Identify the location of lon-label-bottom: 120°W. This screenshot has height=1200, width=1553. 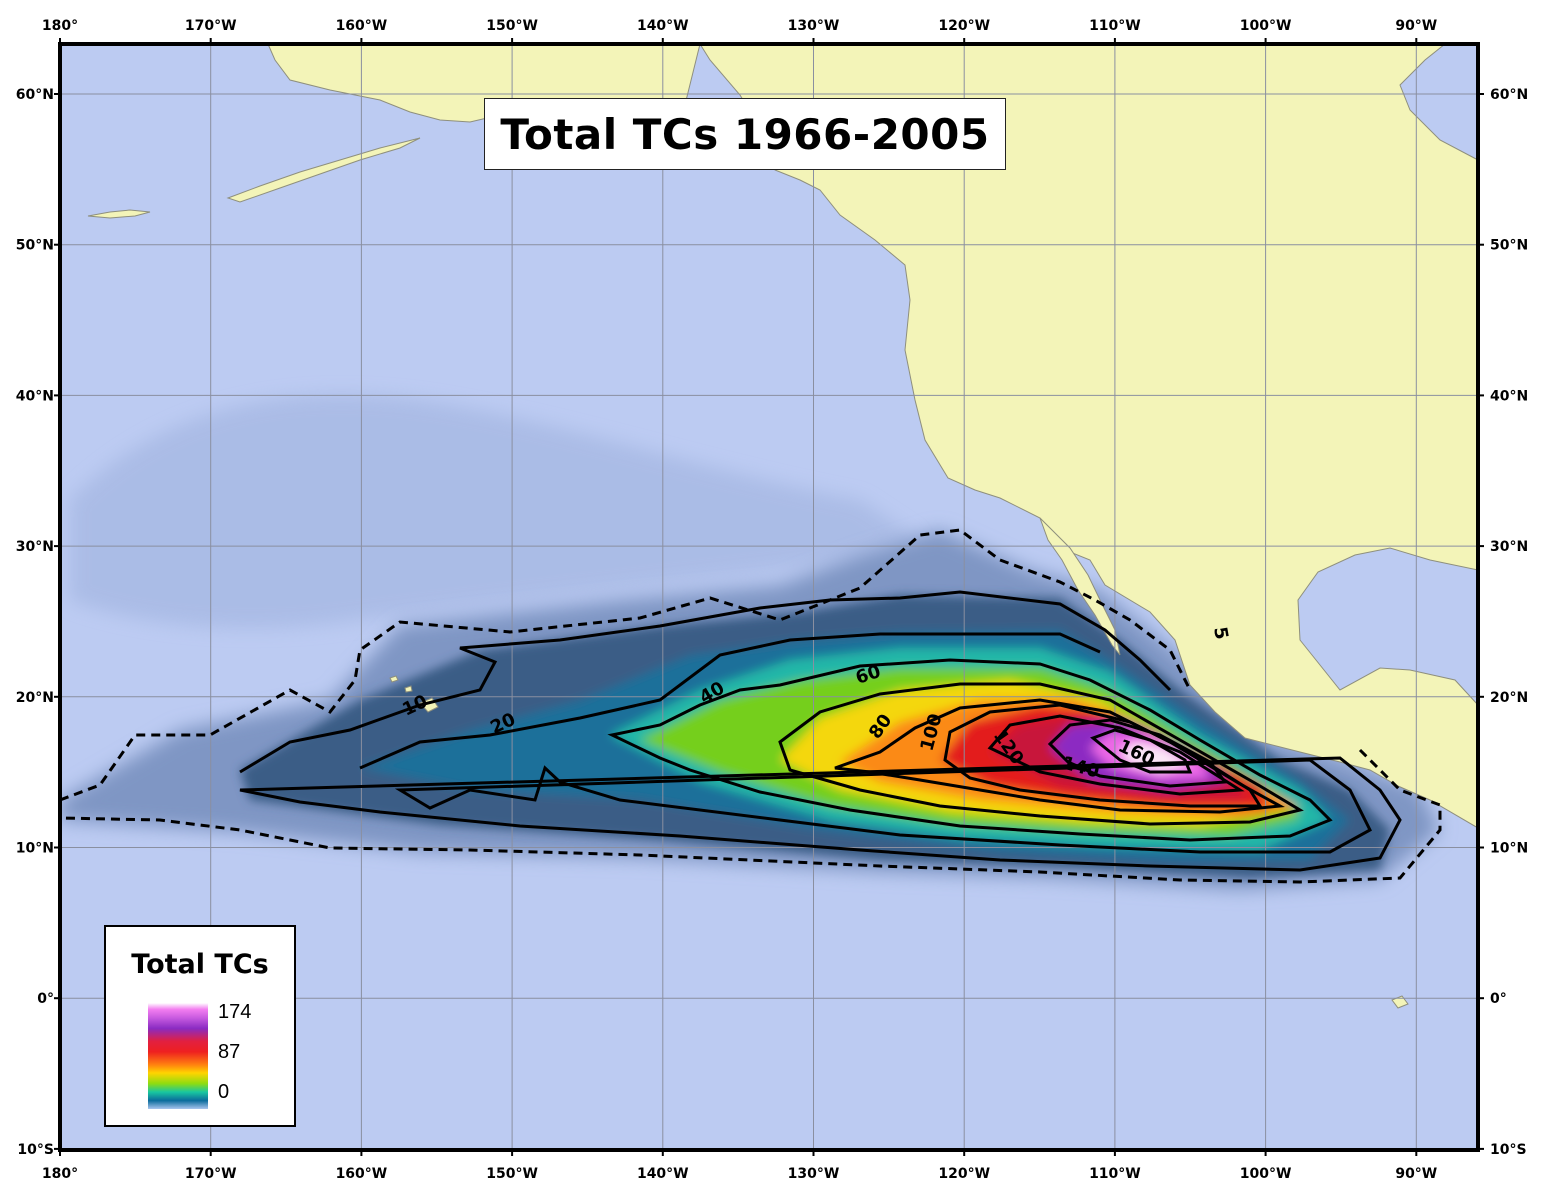
(964, 1174).